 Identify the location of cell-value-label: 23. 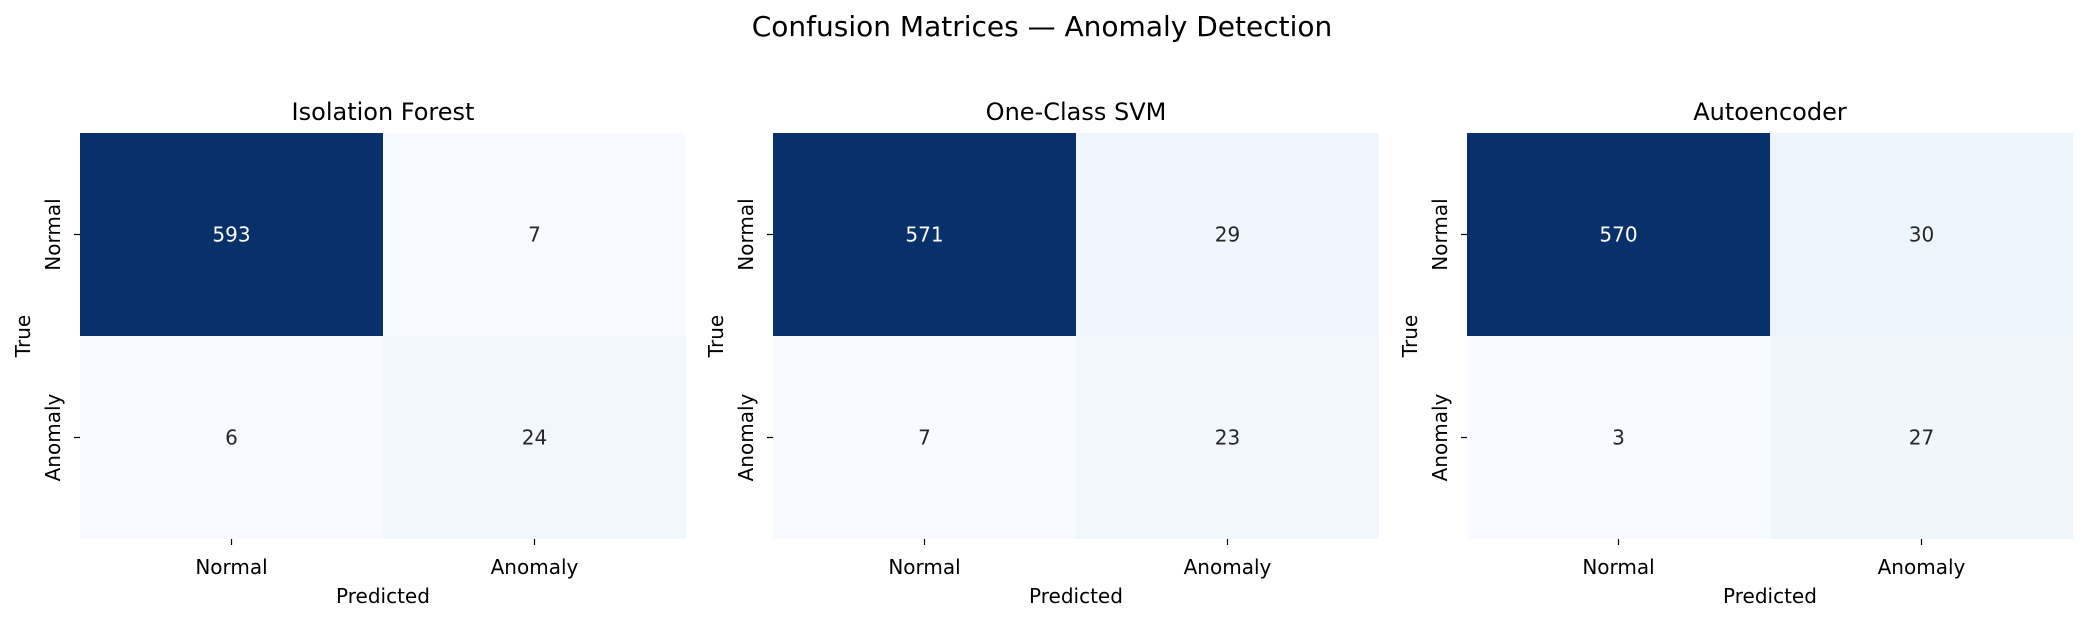
(1227, 438).